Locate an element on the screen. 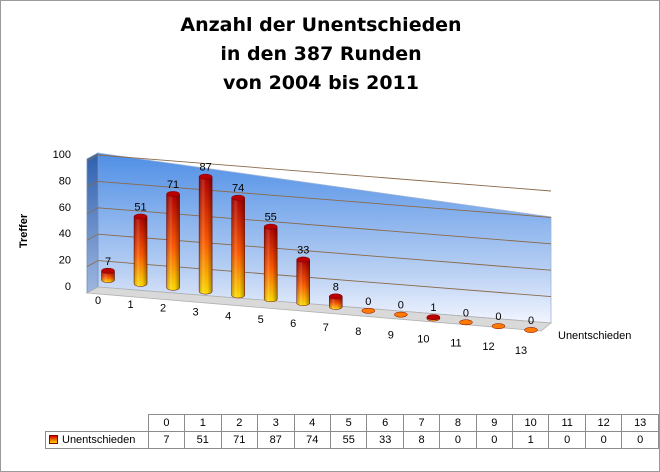  bar-value-label: 33 is located at coordinates (303, 251).